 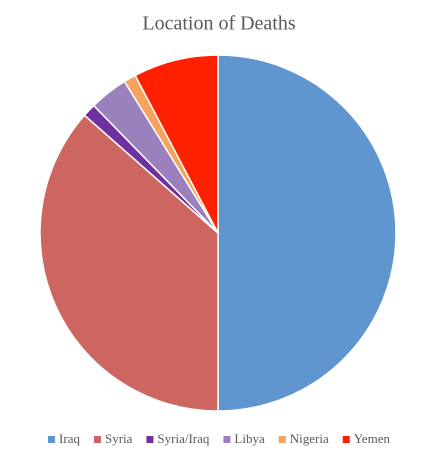 What do you see at coordinates (218, 24) in the screenshot?
I see `chart-title: Location of Deaths` at bounding box center [218, 24].